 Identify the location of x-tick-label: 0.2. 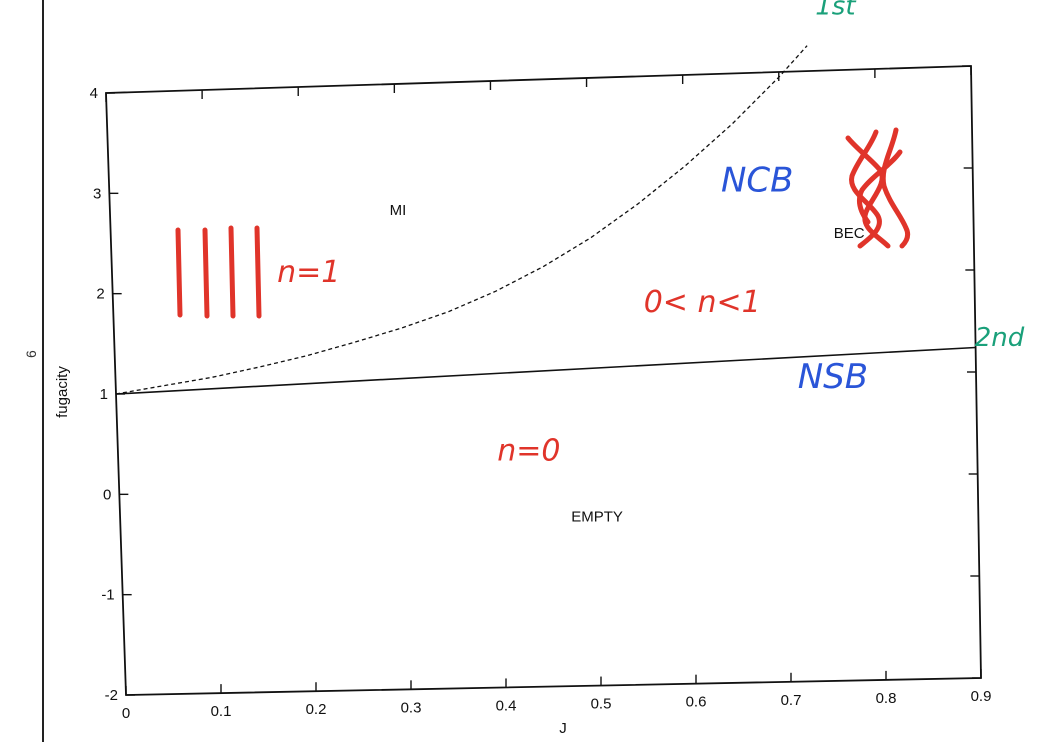
(316, 709).